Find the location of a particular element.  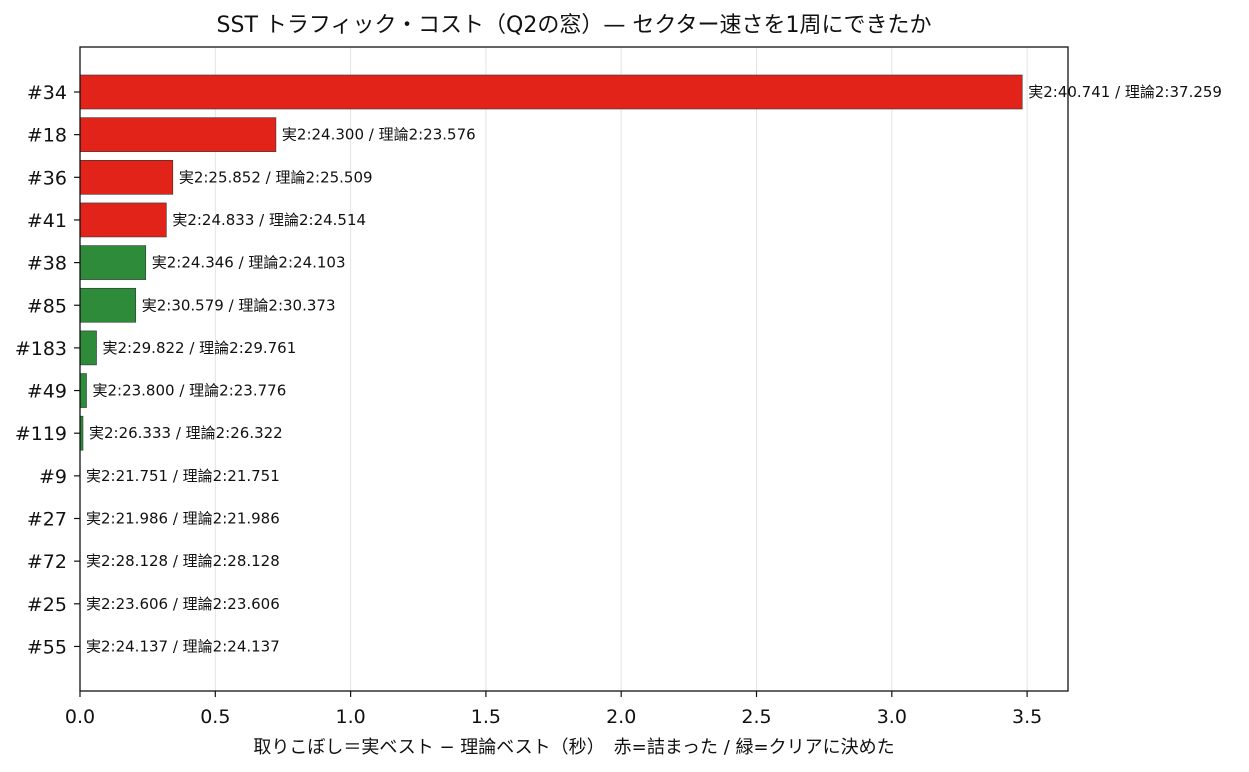

y-tick-label: #18 is located at coordinates (47, 136).